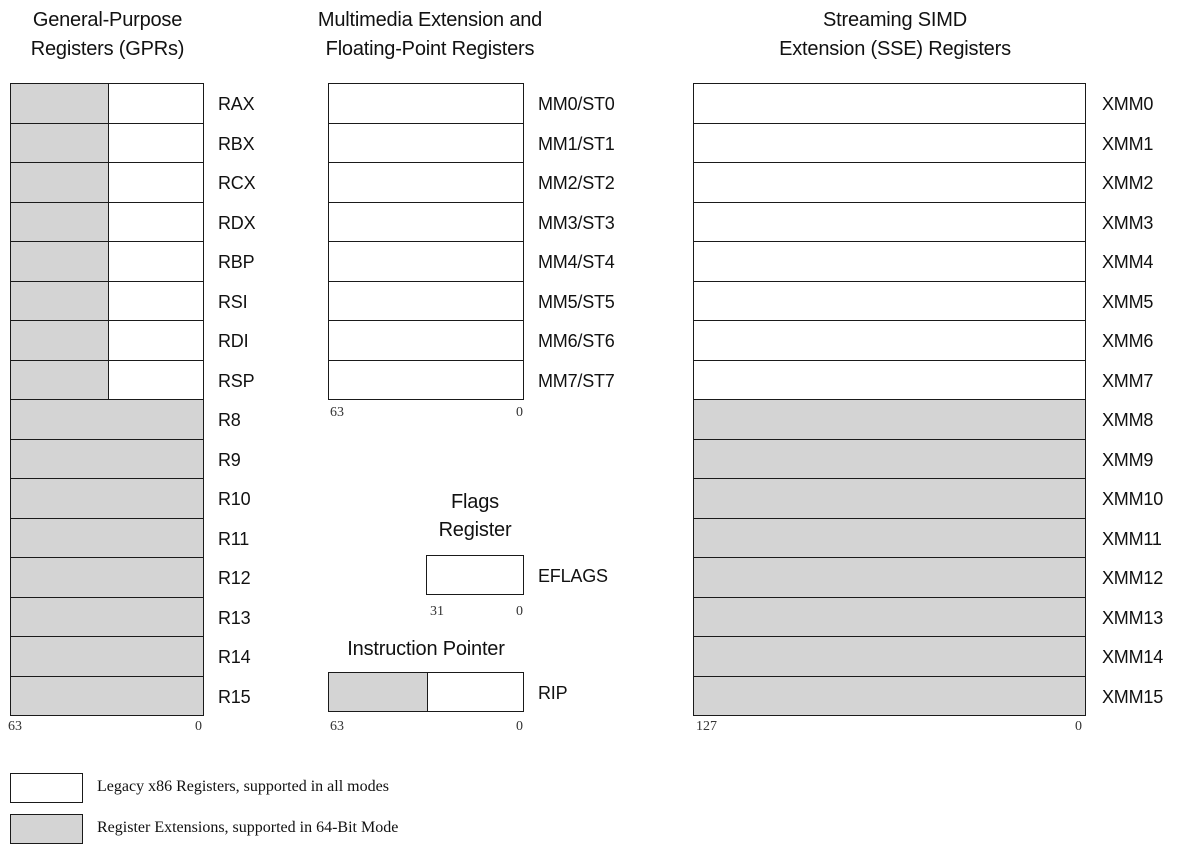  I want to click on gpr-label: R11, so click(234, 538).